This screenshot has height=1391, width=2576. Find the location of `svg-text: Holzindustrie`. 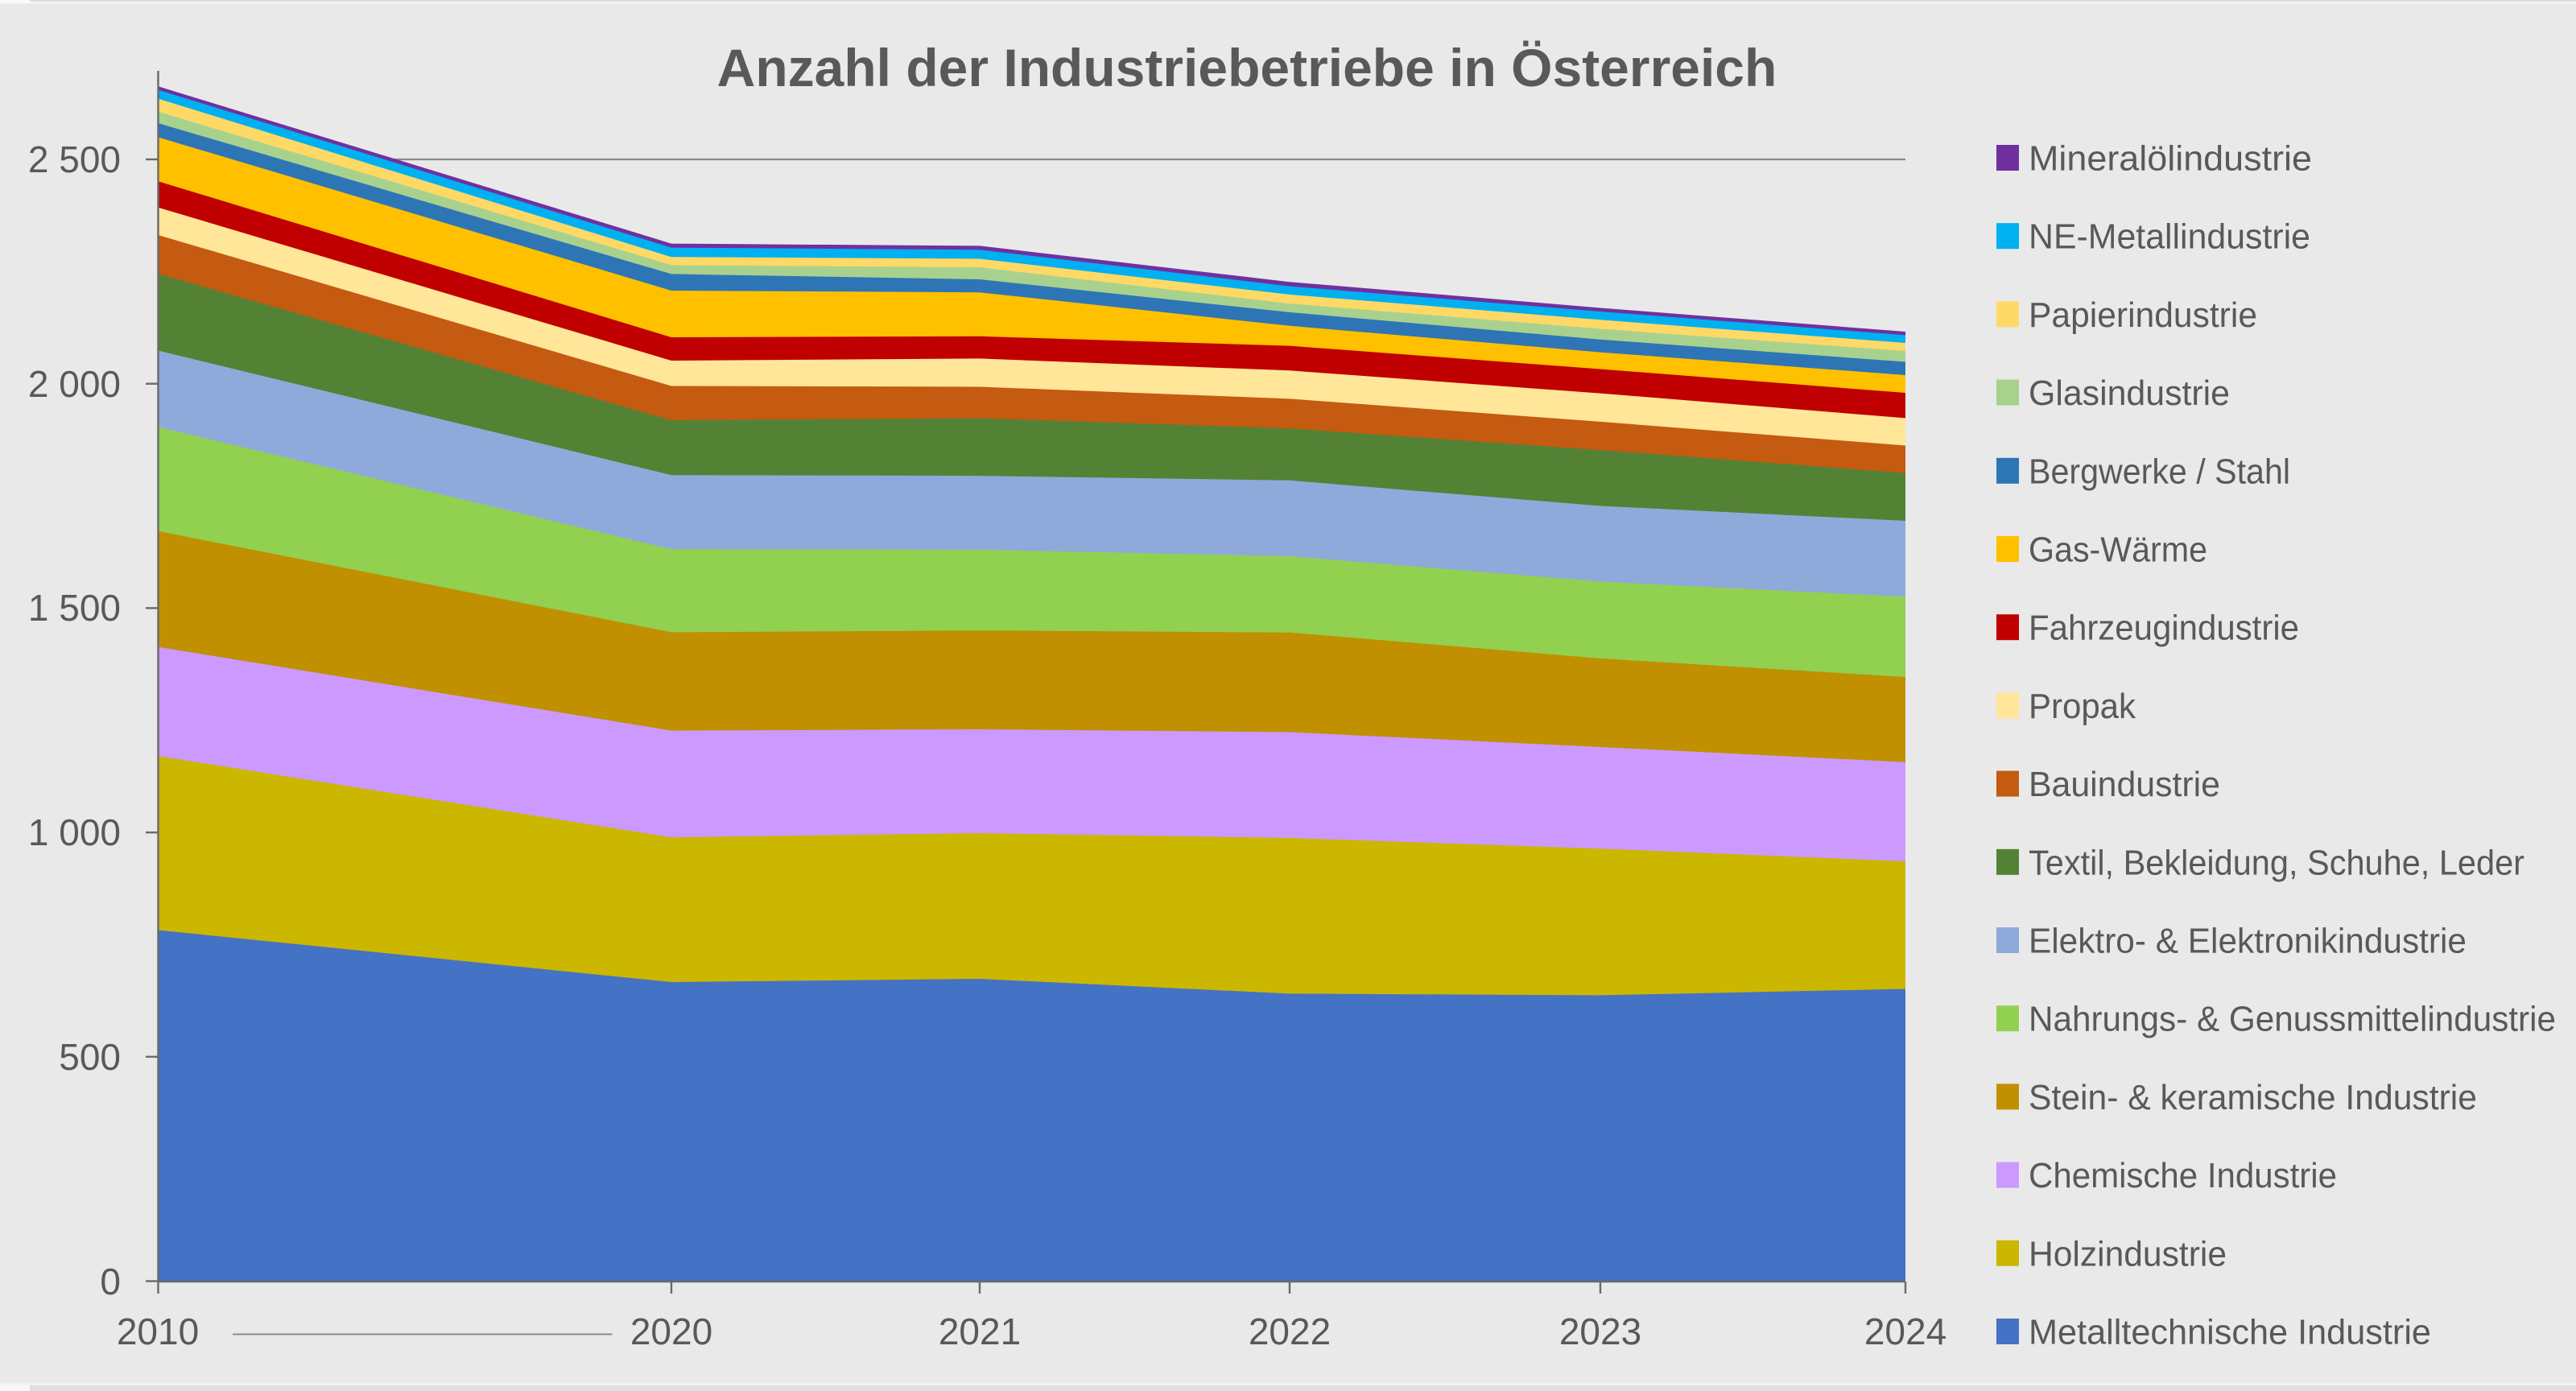

svg-text: Holzindustrie is located at coordinates (2128, 1253).